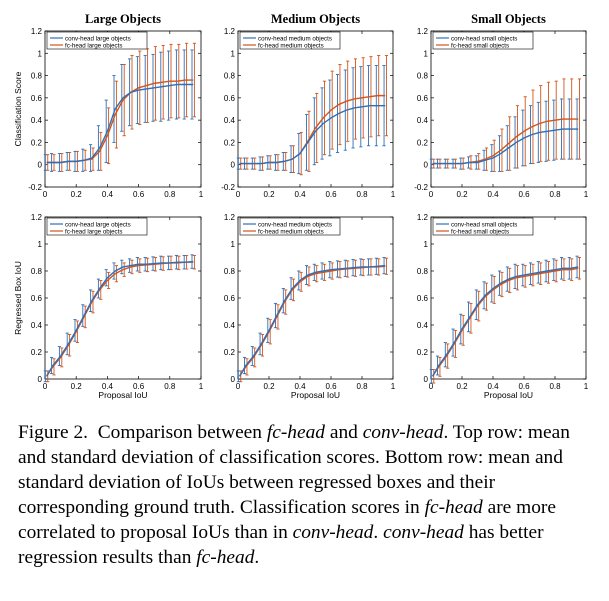  What do you see at coordinates (18, 298) in the screenshot?
I see `y-axis-label: Regressed Box IoU` at bounding box center [18, 298].